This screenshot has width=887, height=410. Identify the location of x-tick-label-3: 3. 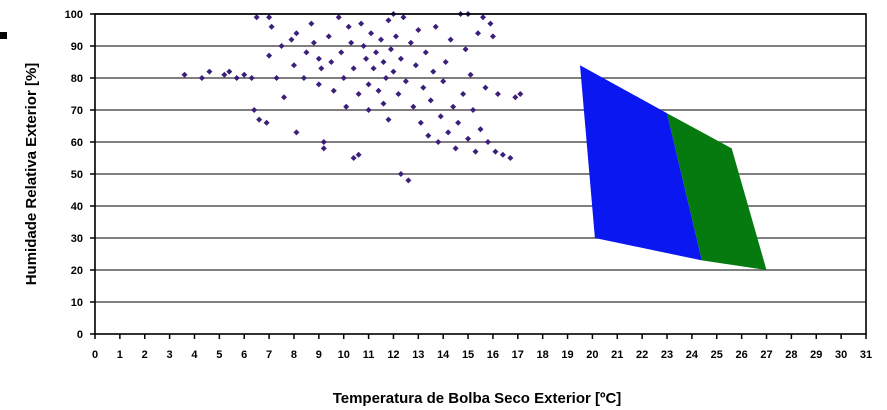
(170, 355).